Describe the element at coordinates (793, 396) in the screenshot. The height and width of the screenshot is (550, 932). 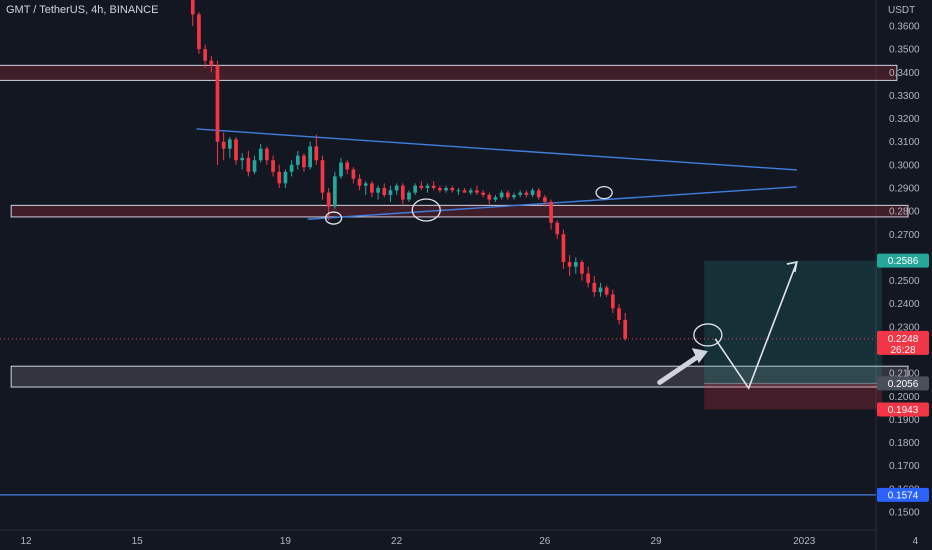
I see `position-stop-zone` at that location.